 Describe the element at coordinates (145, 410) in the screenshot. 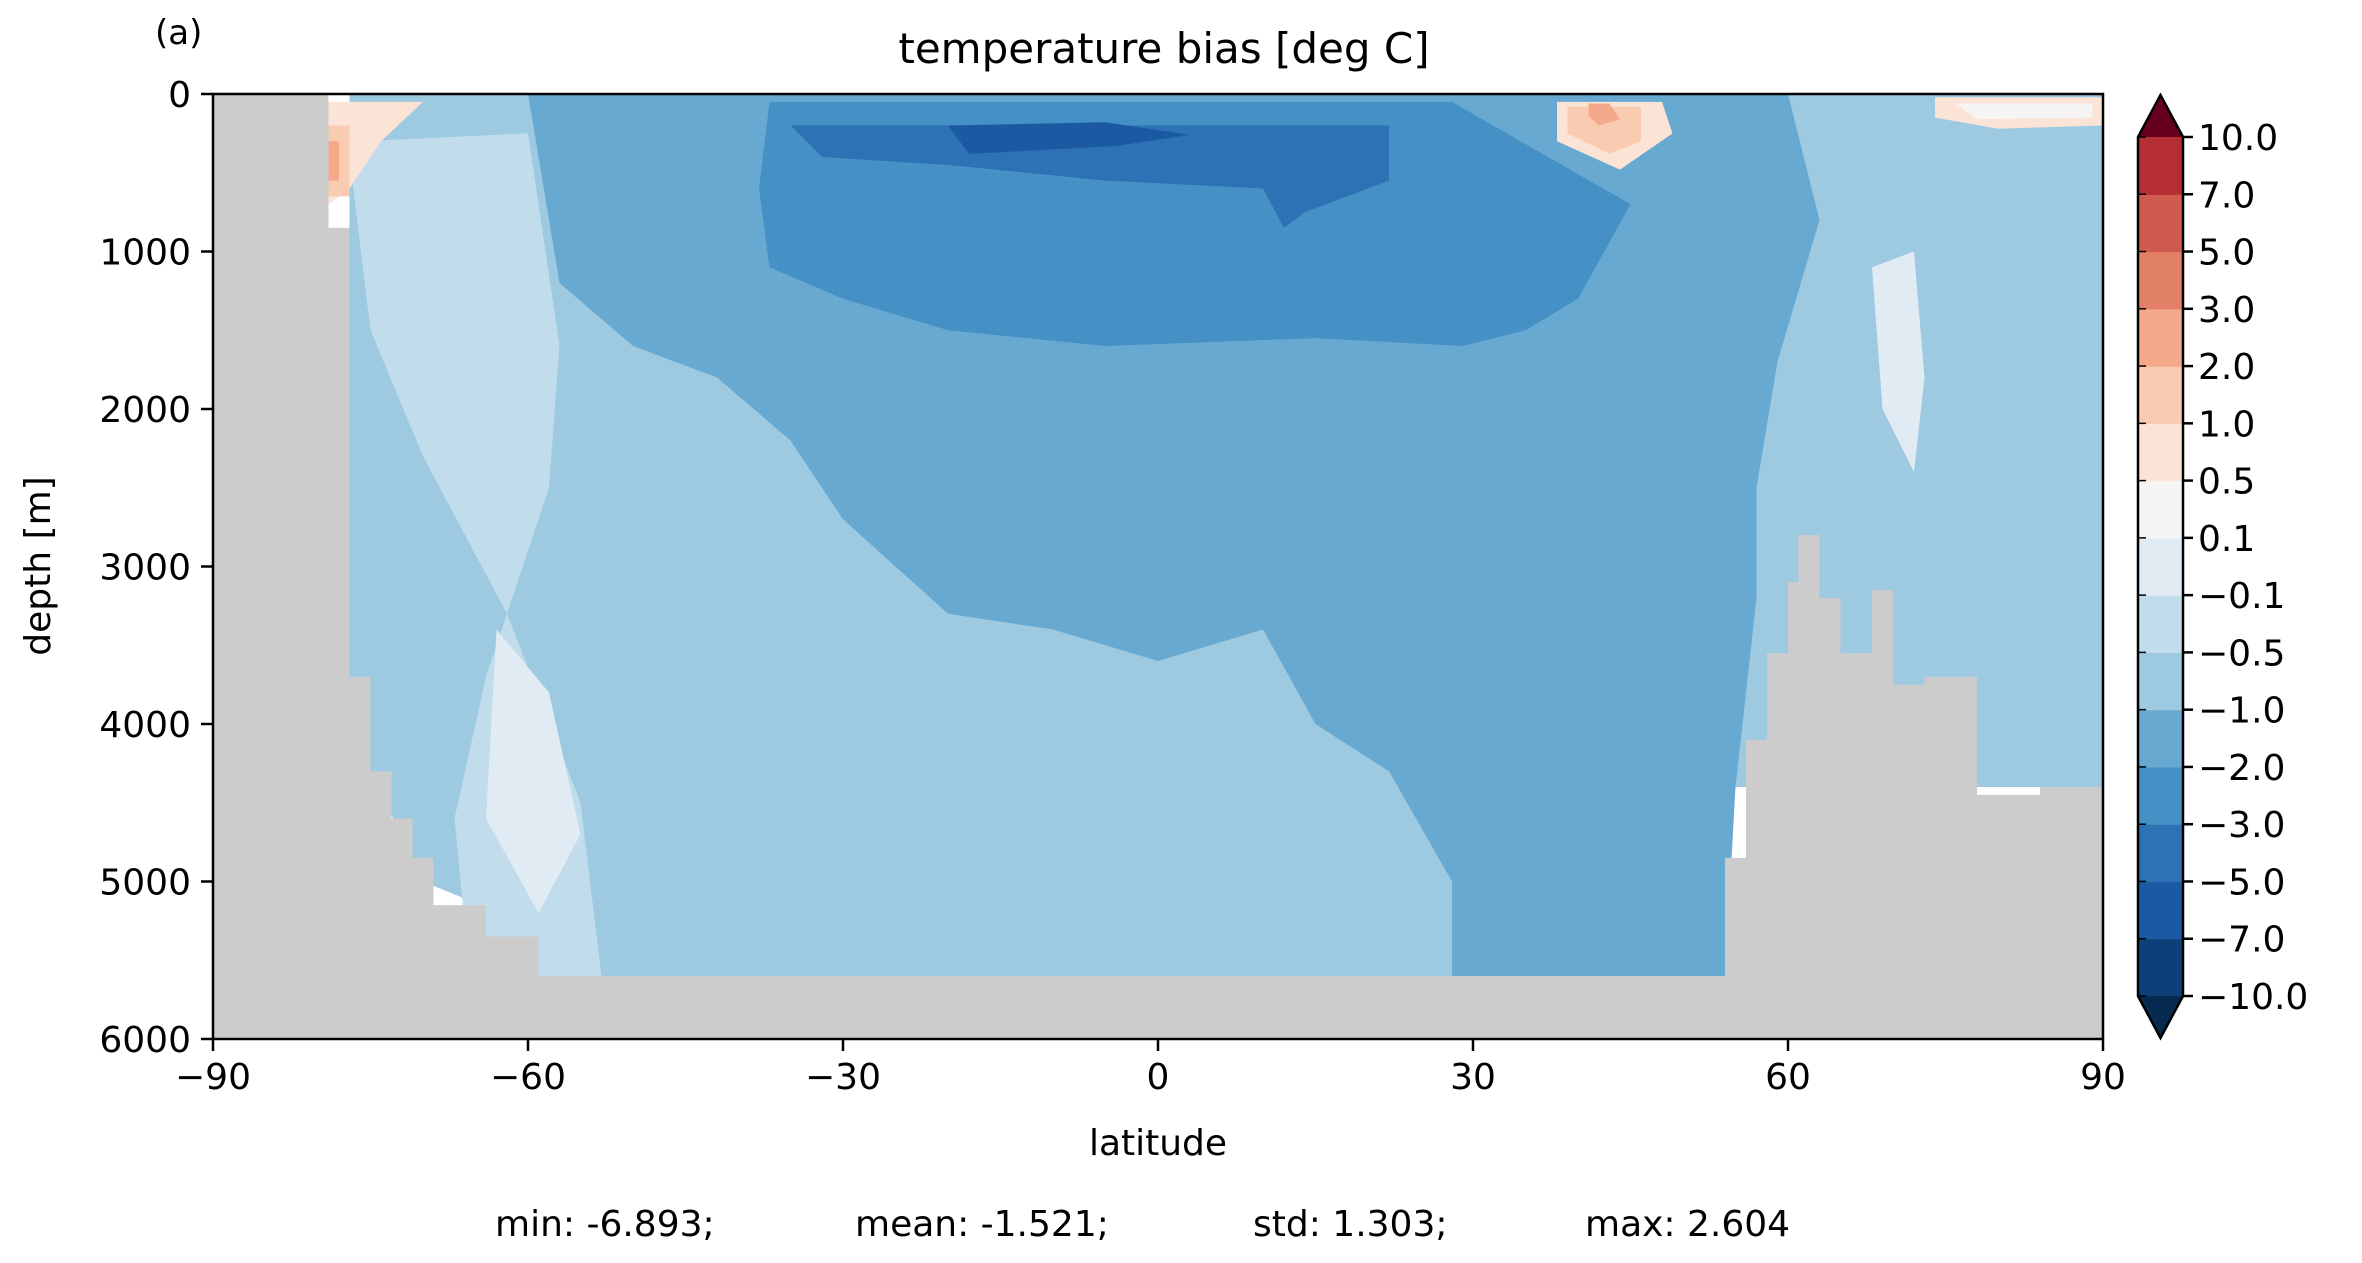

I see `y-tick-label: 2000` at that location.